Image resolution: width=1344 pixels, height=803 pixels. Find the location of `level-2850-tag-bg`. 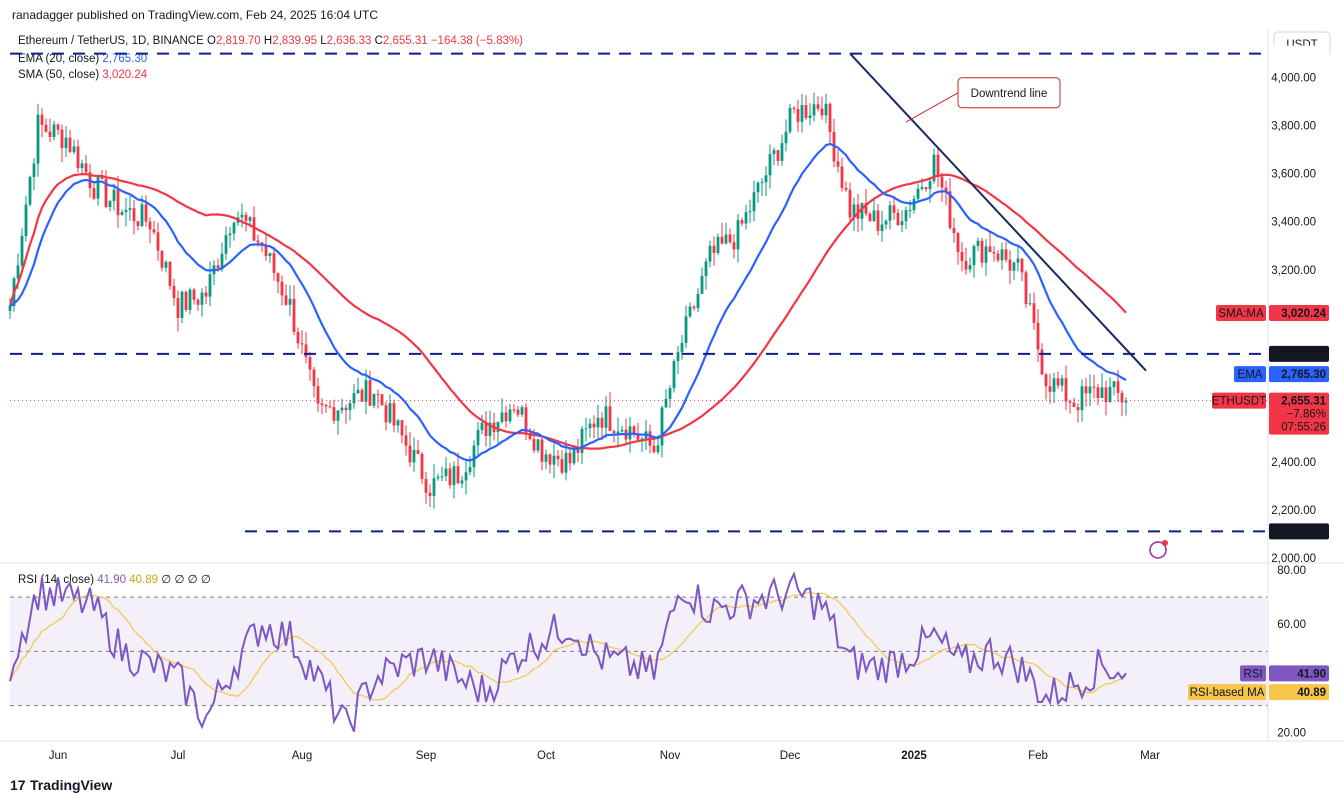

level-2850-tag-bg is located at coordinates (1299, 353).